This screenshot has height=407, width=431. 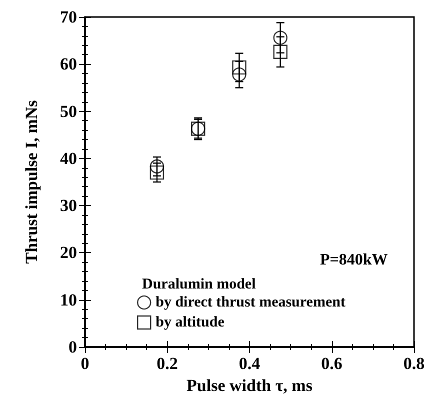 What do you see at coordinates (249, 385) in the screenshot?
I see `x-axis-title: Pulse width τ, ms` at bounding box center [249, 385].